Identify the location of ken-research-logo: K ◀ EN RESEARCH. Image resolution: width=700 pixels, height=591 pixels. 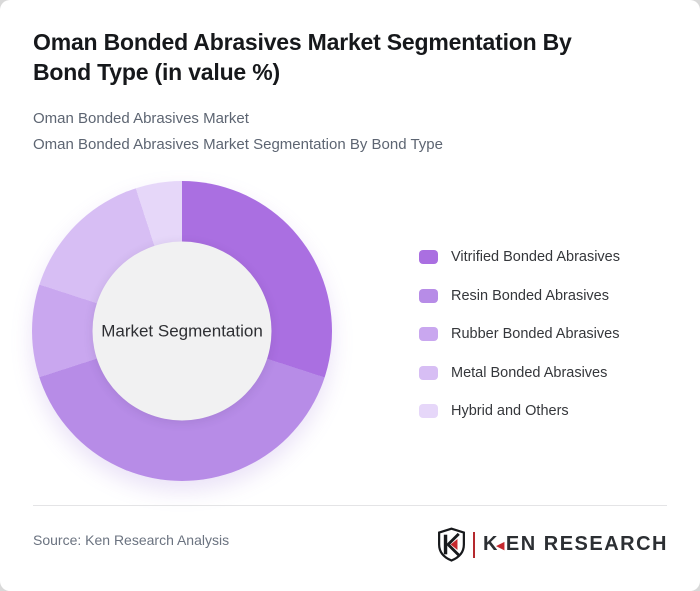
(552, 544).